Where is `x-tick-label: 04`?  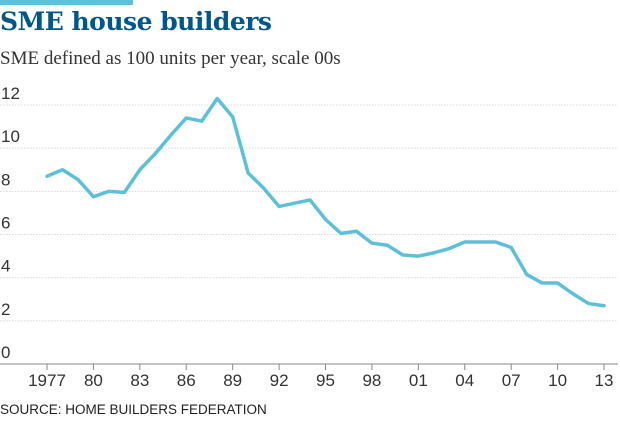 x-tick-label: 04 is located at coordinates (464, 380).